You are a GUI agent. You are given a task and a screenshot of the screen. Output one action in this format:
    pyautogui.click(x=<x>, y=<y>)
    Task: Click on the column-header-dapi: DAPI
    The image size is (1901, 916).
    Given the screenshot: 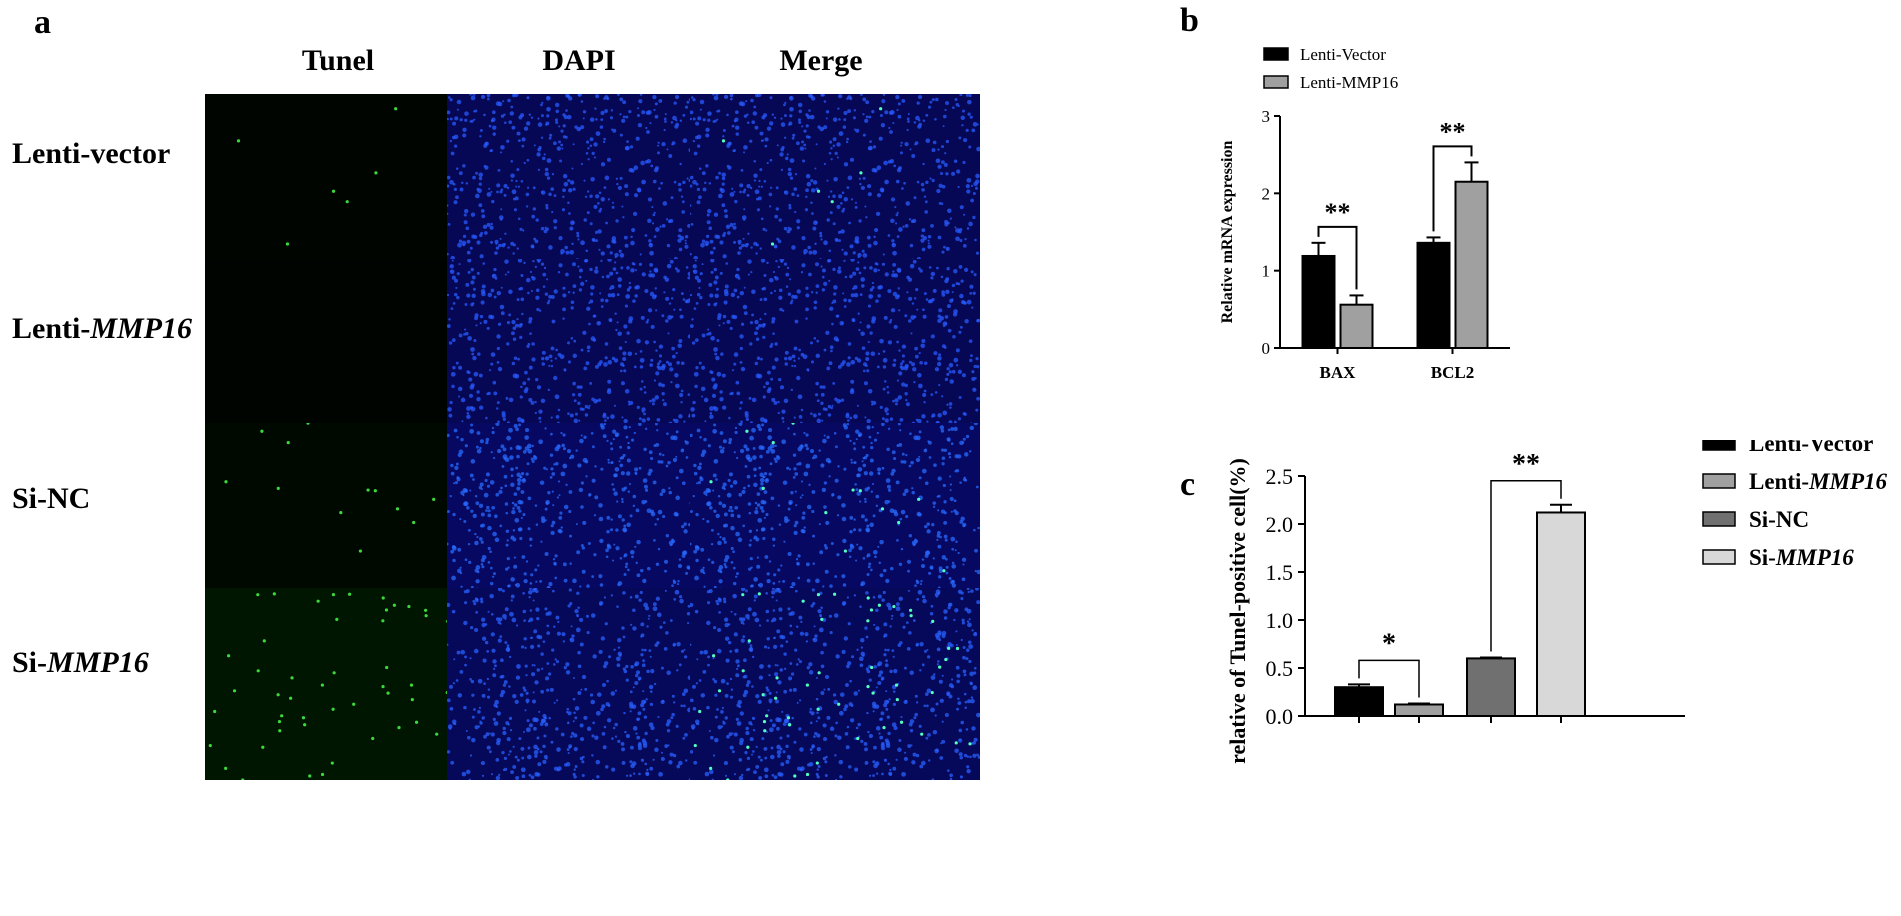 What is the action you would take?
    pyautogui.click(x=579, y=60)
    